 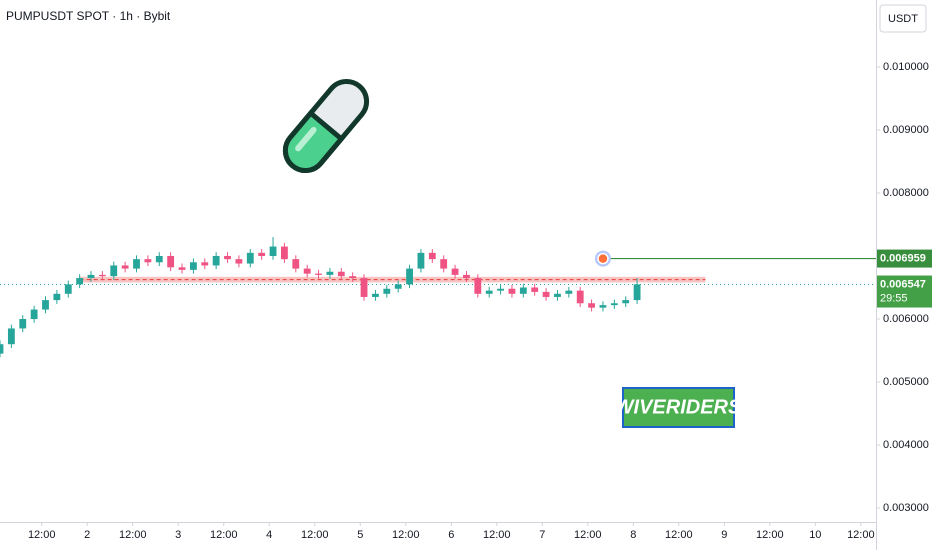 I want to click on x-tick-label: 9, so click(x=724, y=535).